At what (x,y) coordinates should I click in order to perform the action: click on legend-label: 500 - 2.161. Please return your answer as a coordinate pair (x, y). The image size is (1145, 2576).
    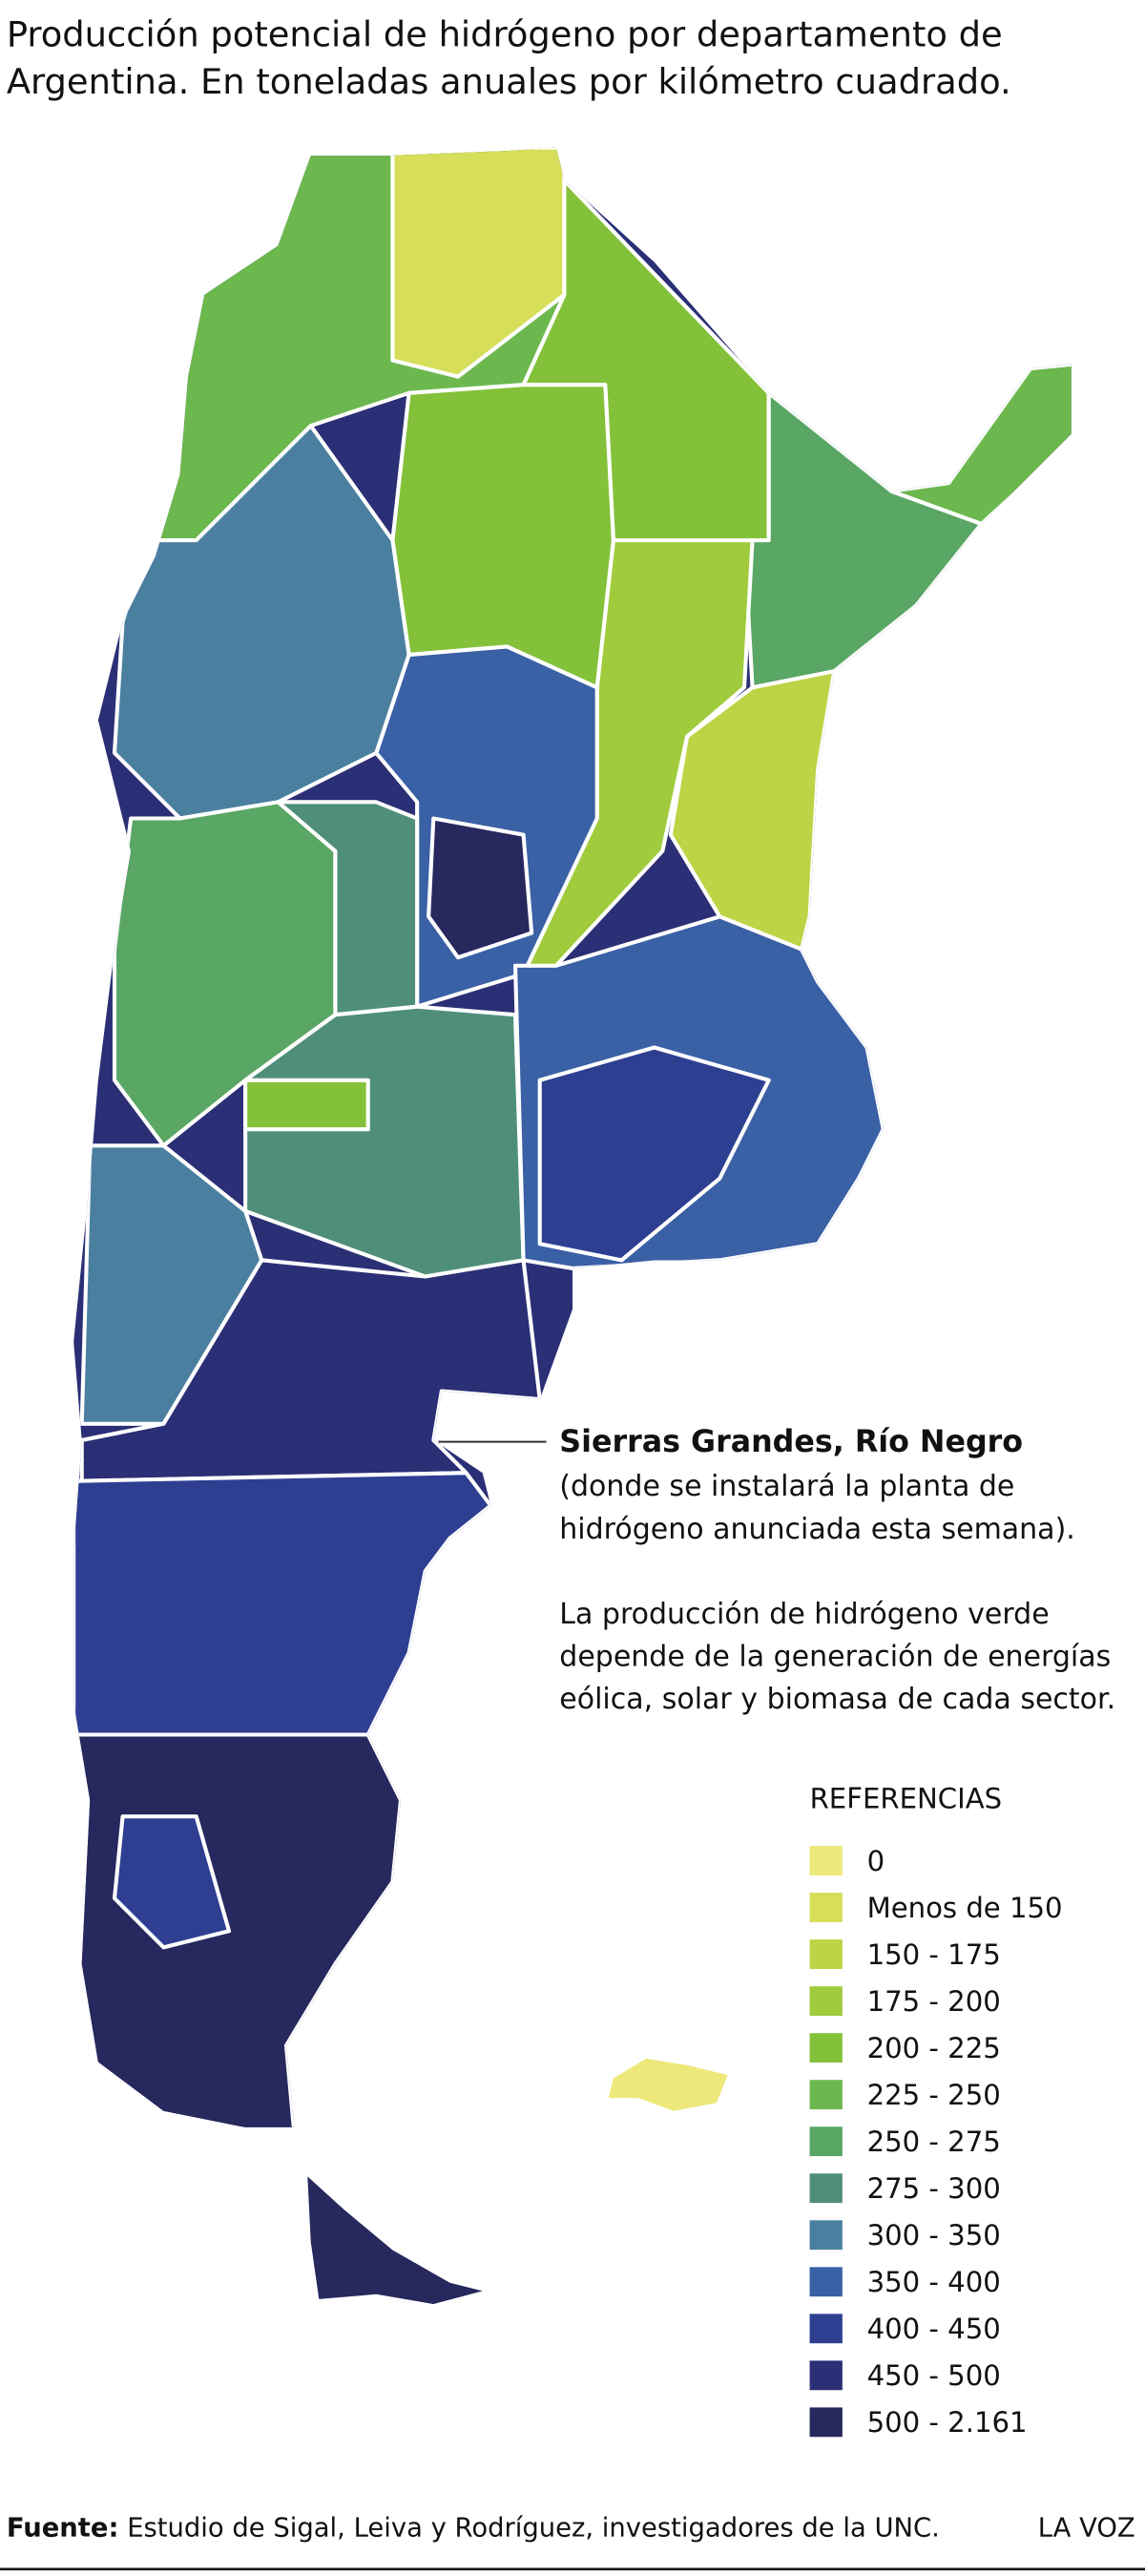
    Looking at the image, I should click on (948, 2422).